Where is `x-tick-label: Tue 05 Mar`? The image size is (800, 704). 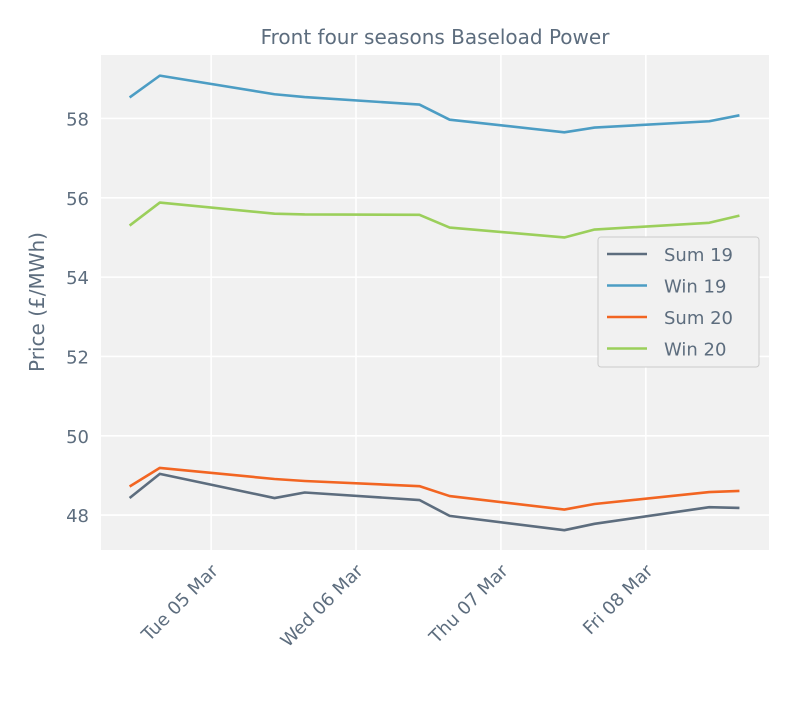 x-tick-label: Tue 05 Mar is located at coordinates (180, 603).